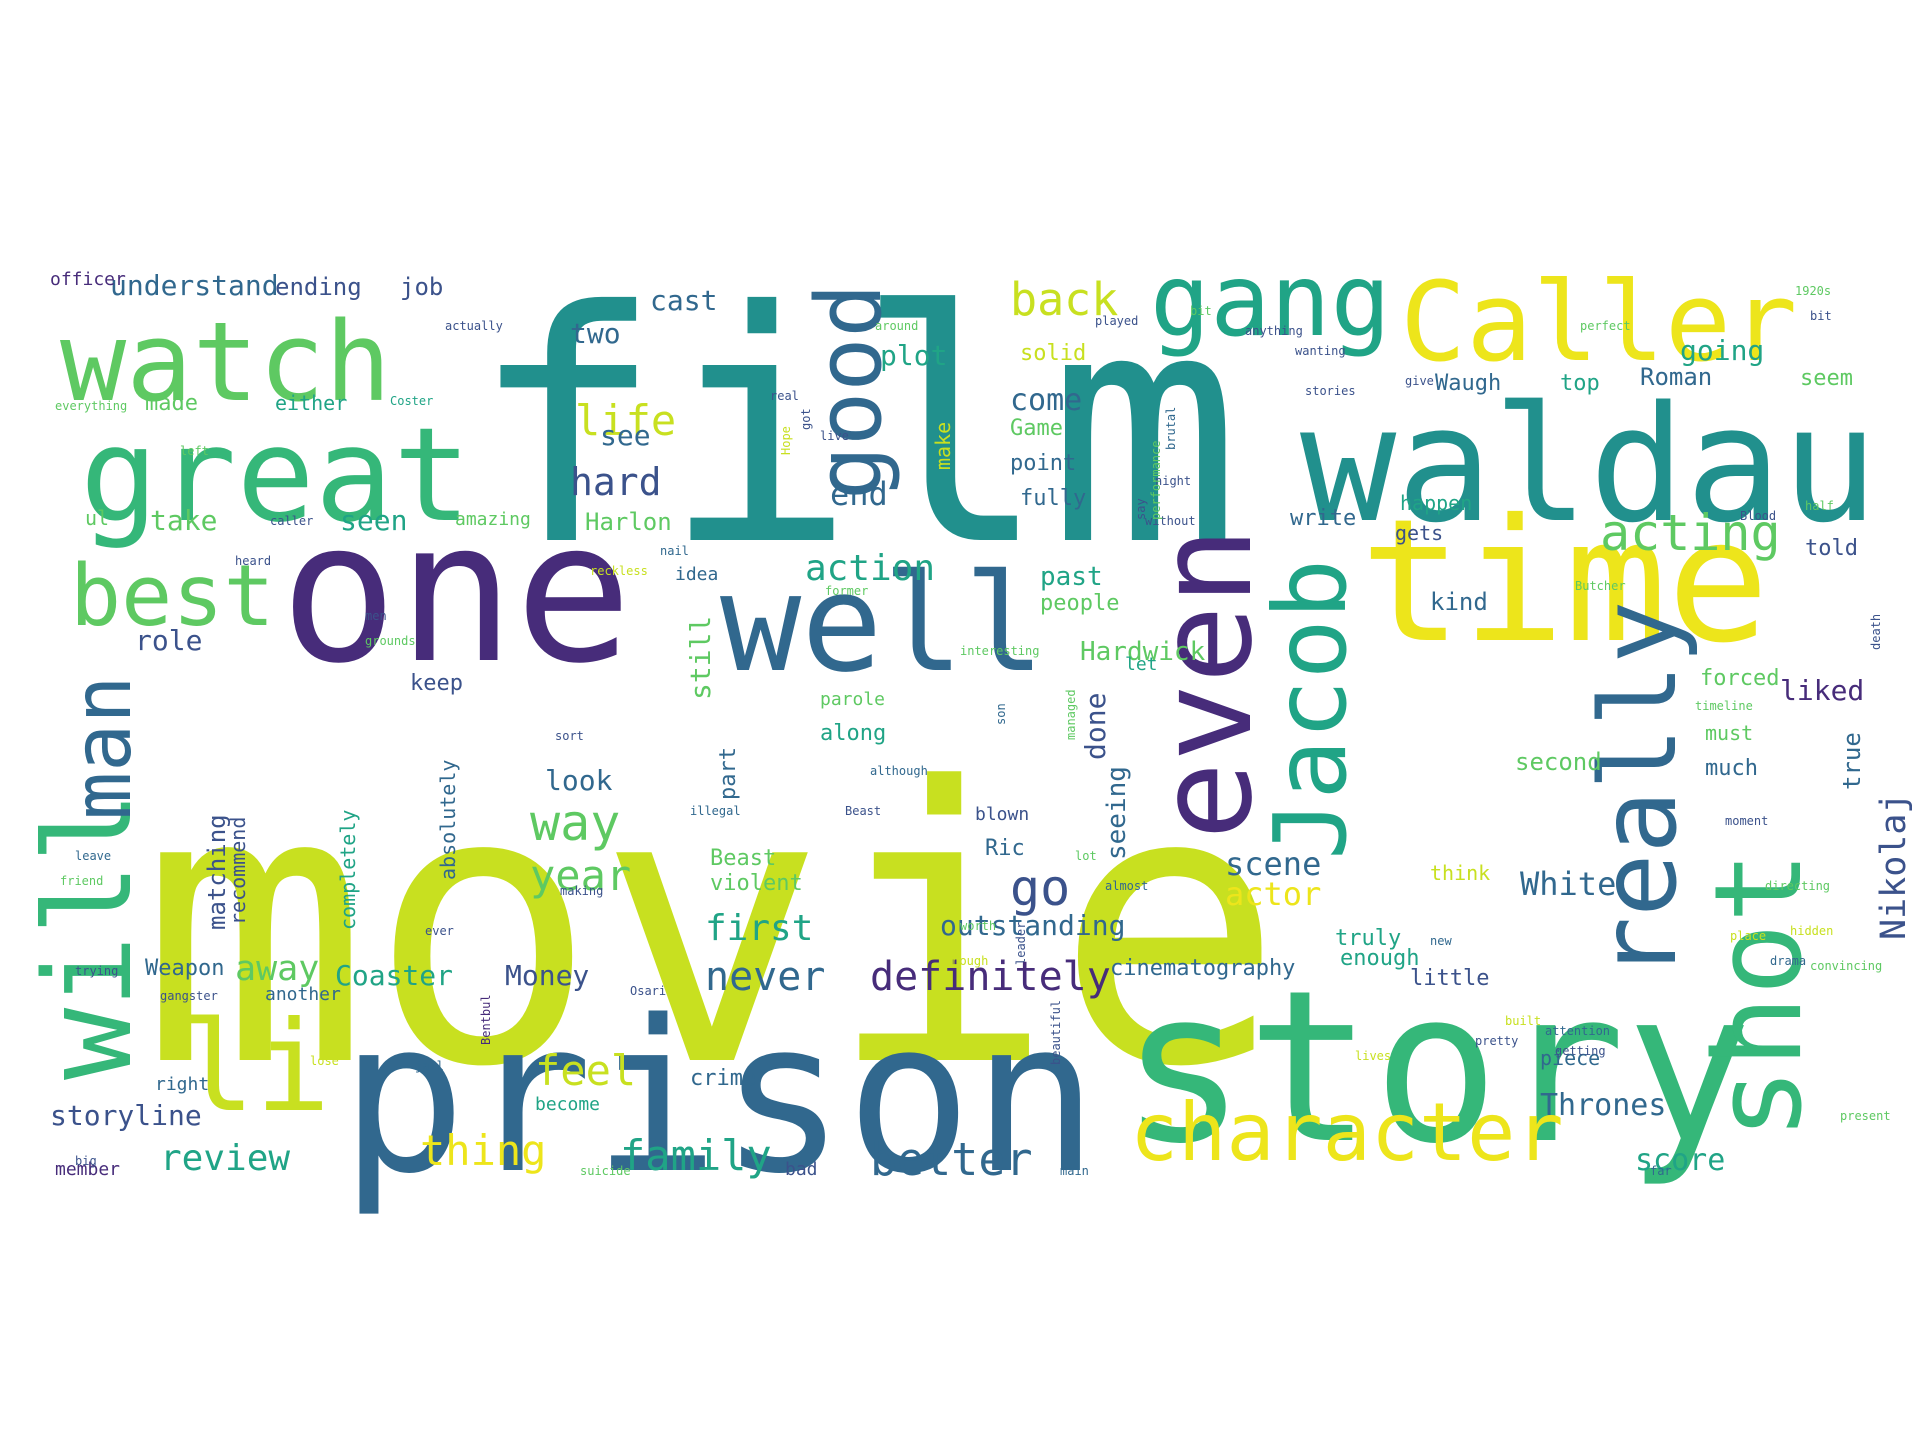 The height and width of the screenshot is (1440, 1920). I want to click on word-lot: lot, so click(1086, 856).